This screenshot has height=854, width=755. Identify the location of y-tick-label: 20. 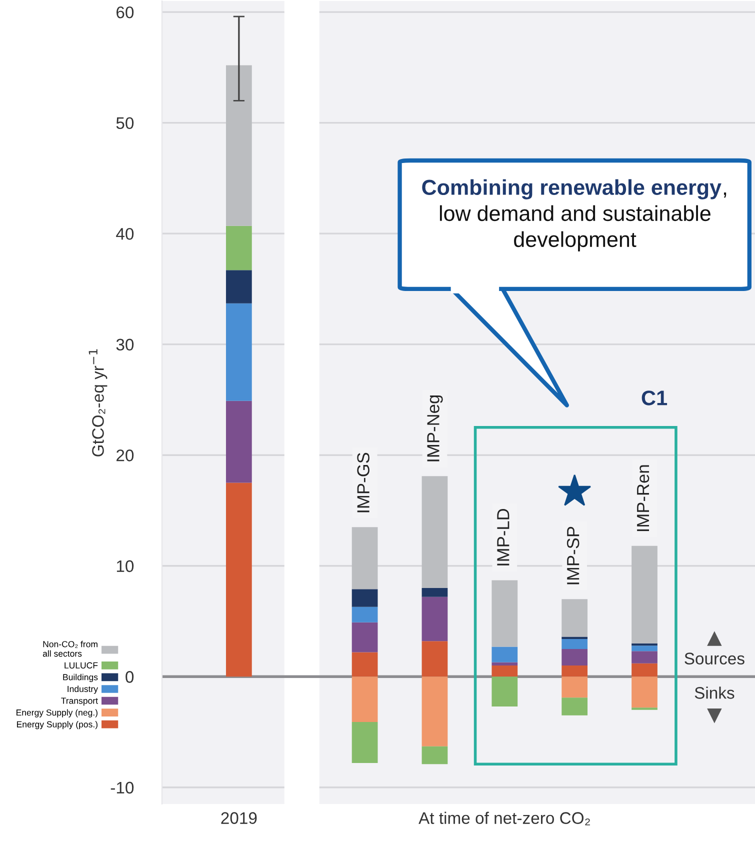
(125, 456).